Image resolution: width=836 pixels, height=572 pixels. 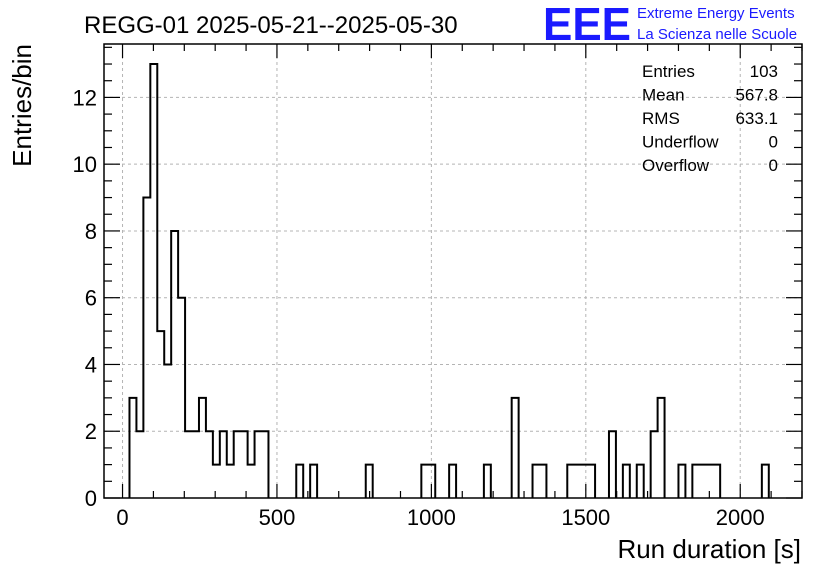 What do you see at coordinates (277, 517) in the screenshot?
I see `x-tick-label: 500` at bounding box center [277, 517].